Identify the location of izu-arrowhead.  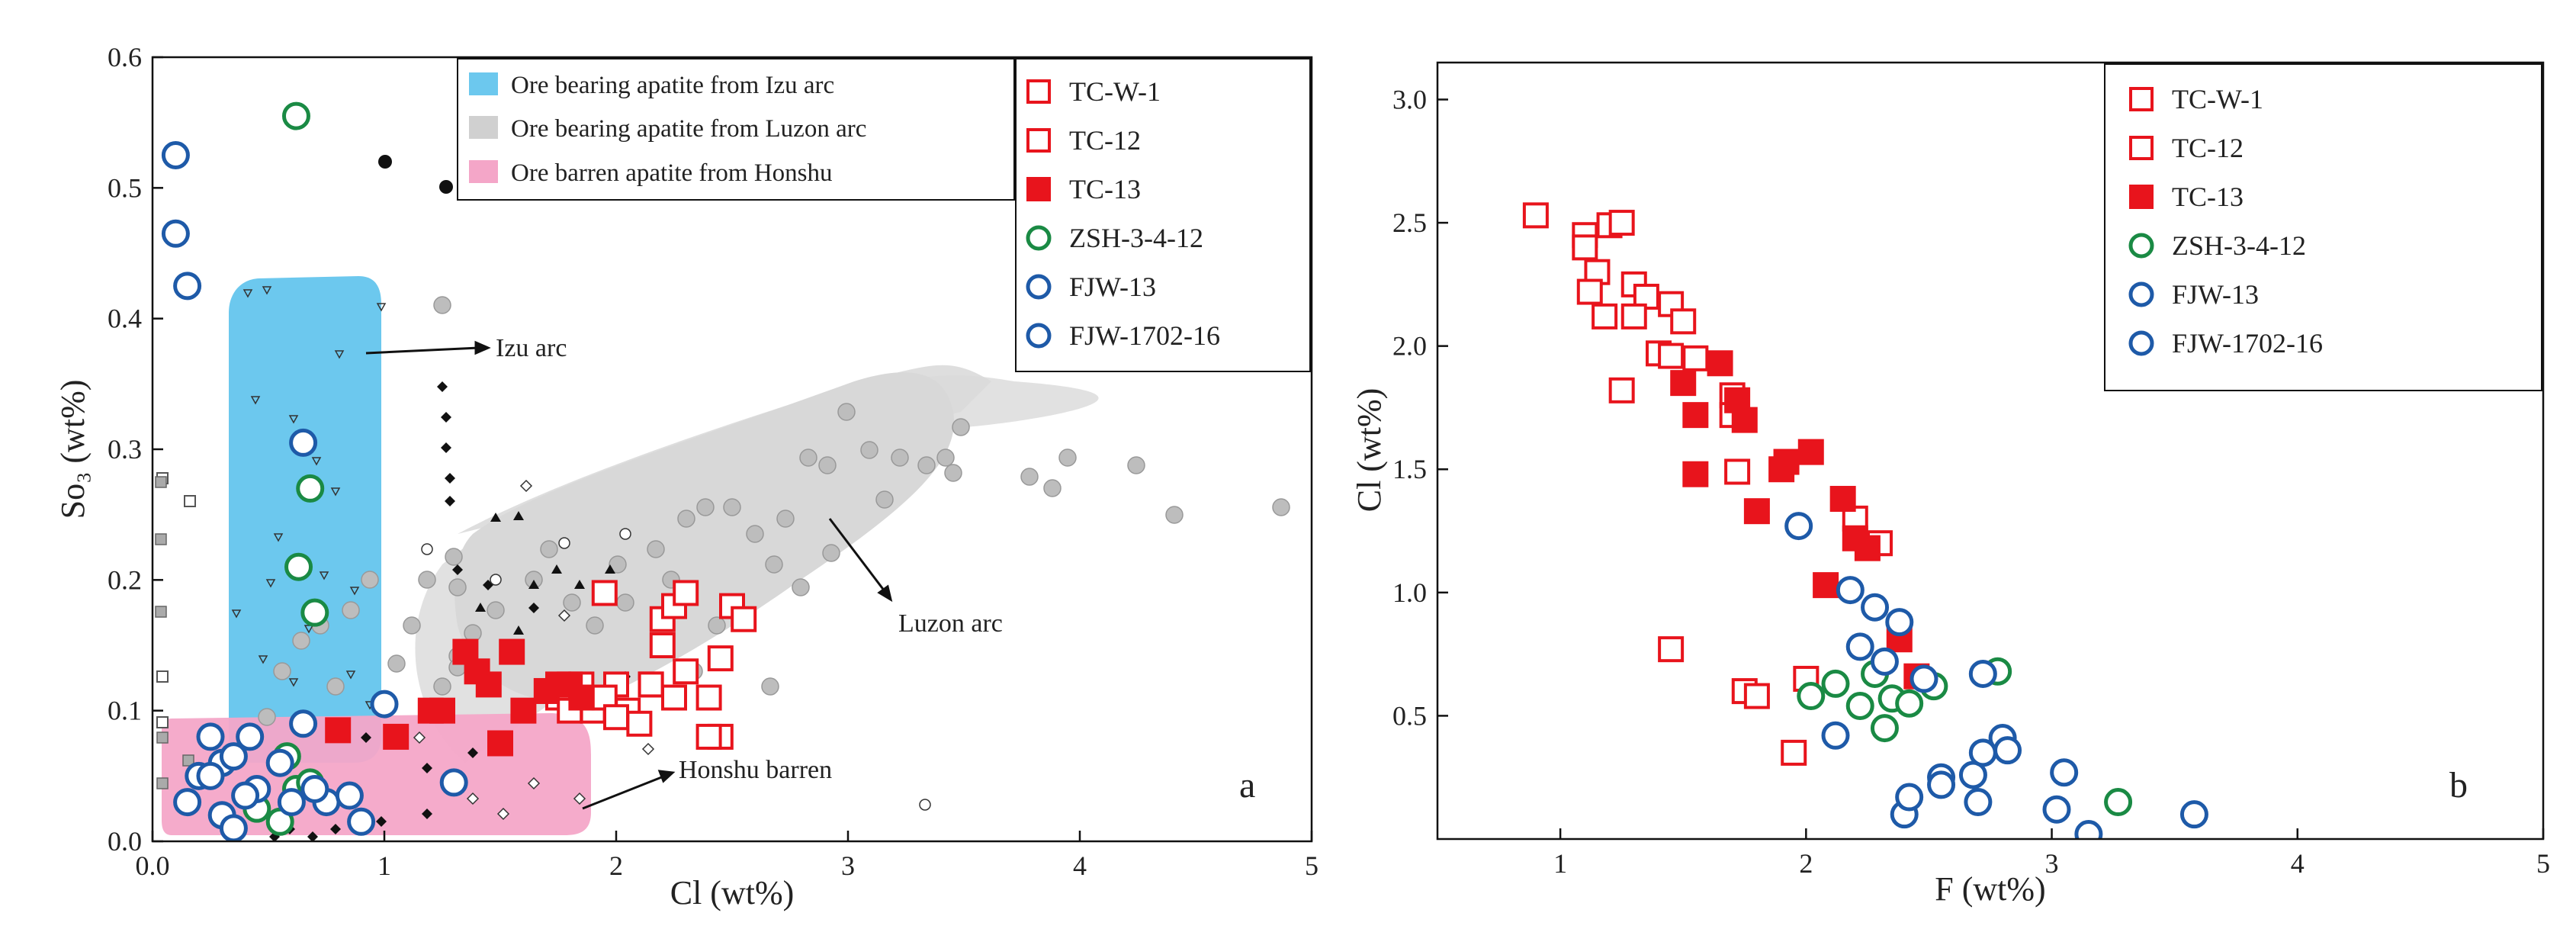
(482, 348).